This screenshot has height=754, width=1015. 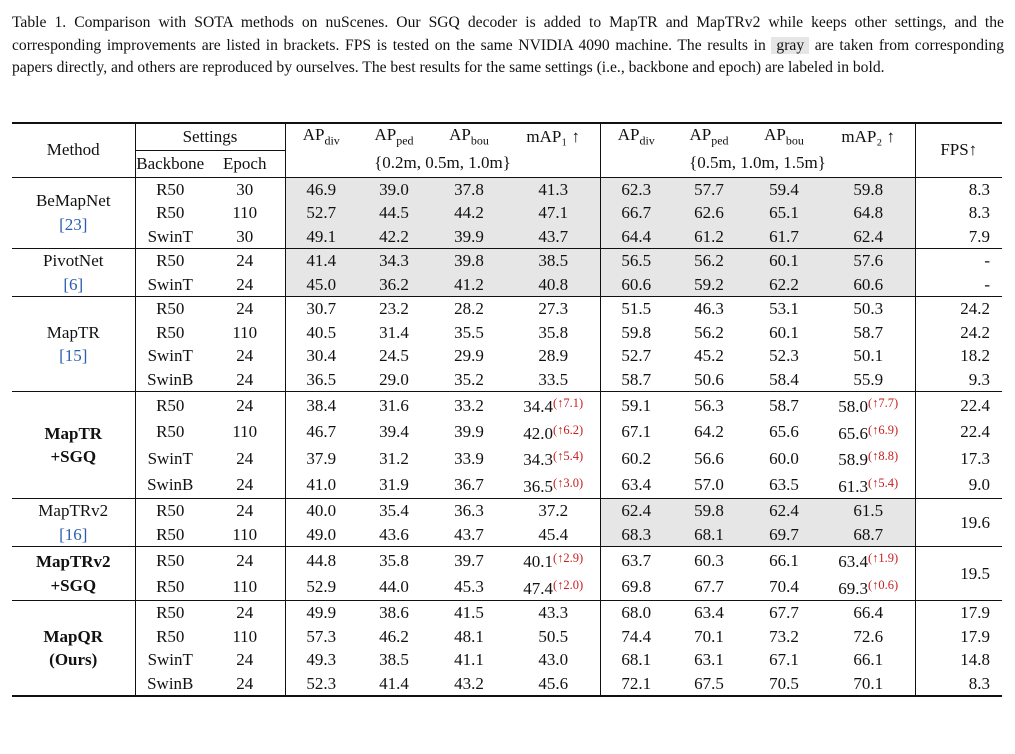 I want to click on metric-value: 43.7, so click(x=469, y=534).